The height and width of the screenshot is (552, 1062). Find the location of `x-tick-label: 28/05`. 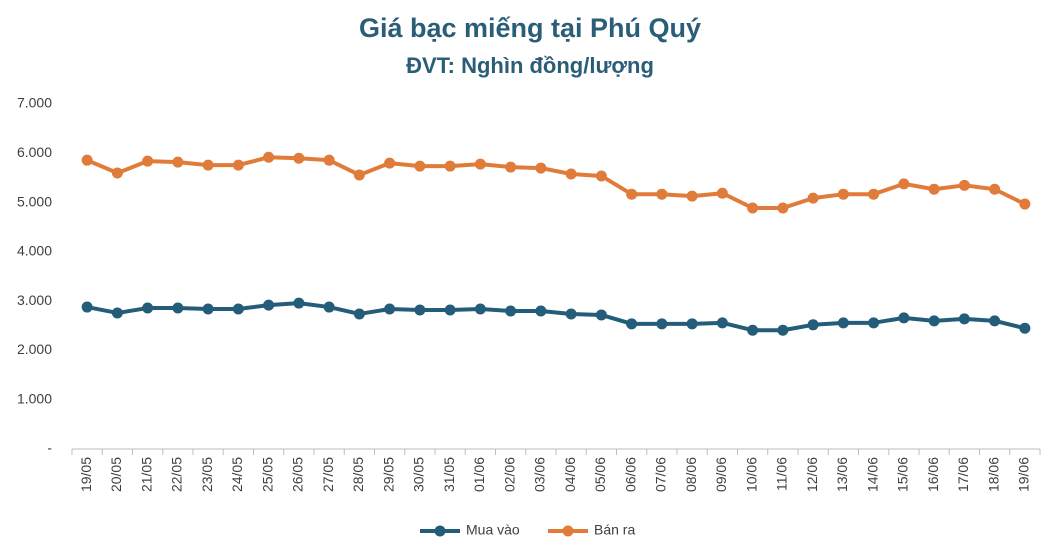

x-tick-label: 28/05 is located at coordinates (358, 474).